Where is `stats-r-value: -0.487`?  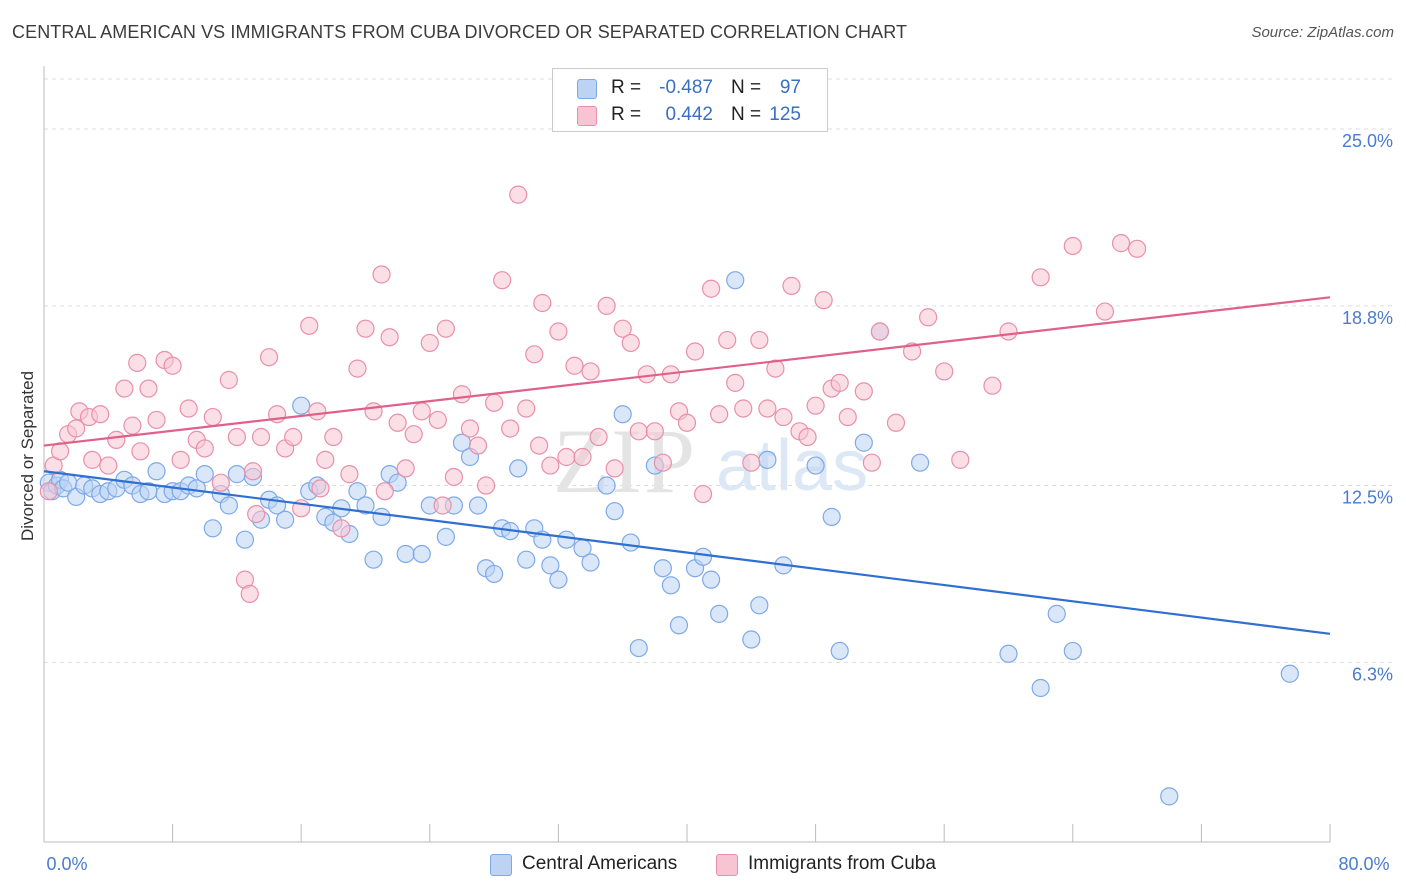
stats-r-value: -0.487 is located at coordinates (686, 87).